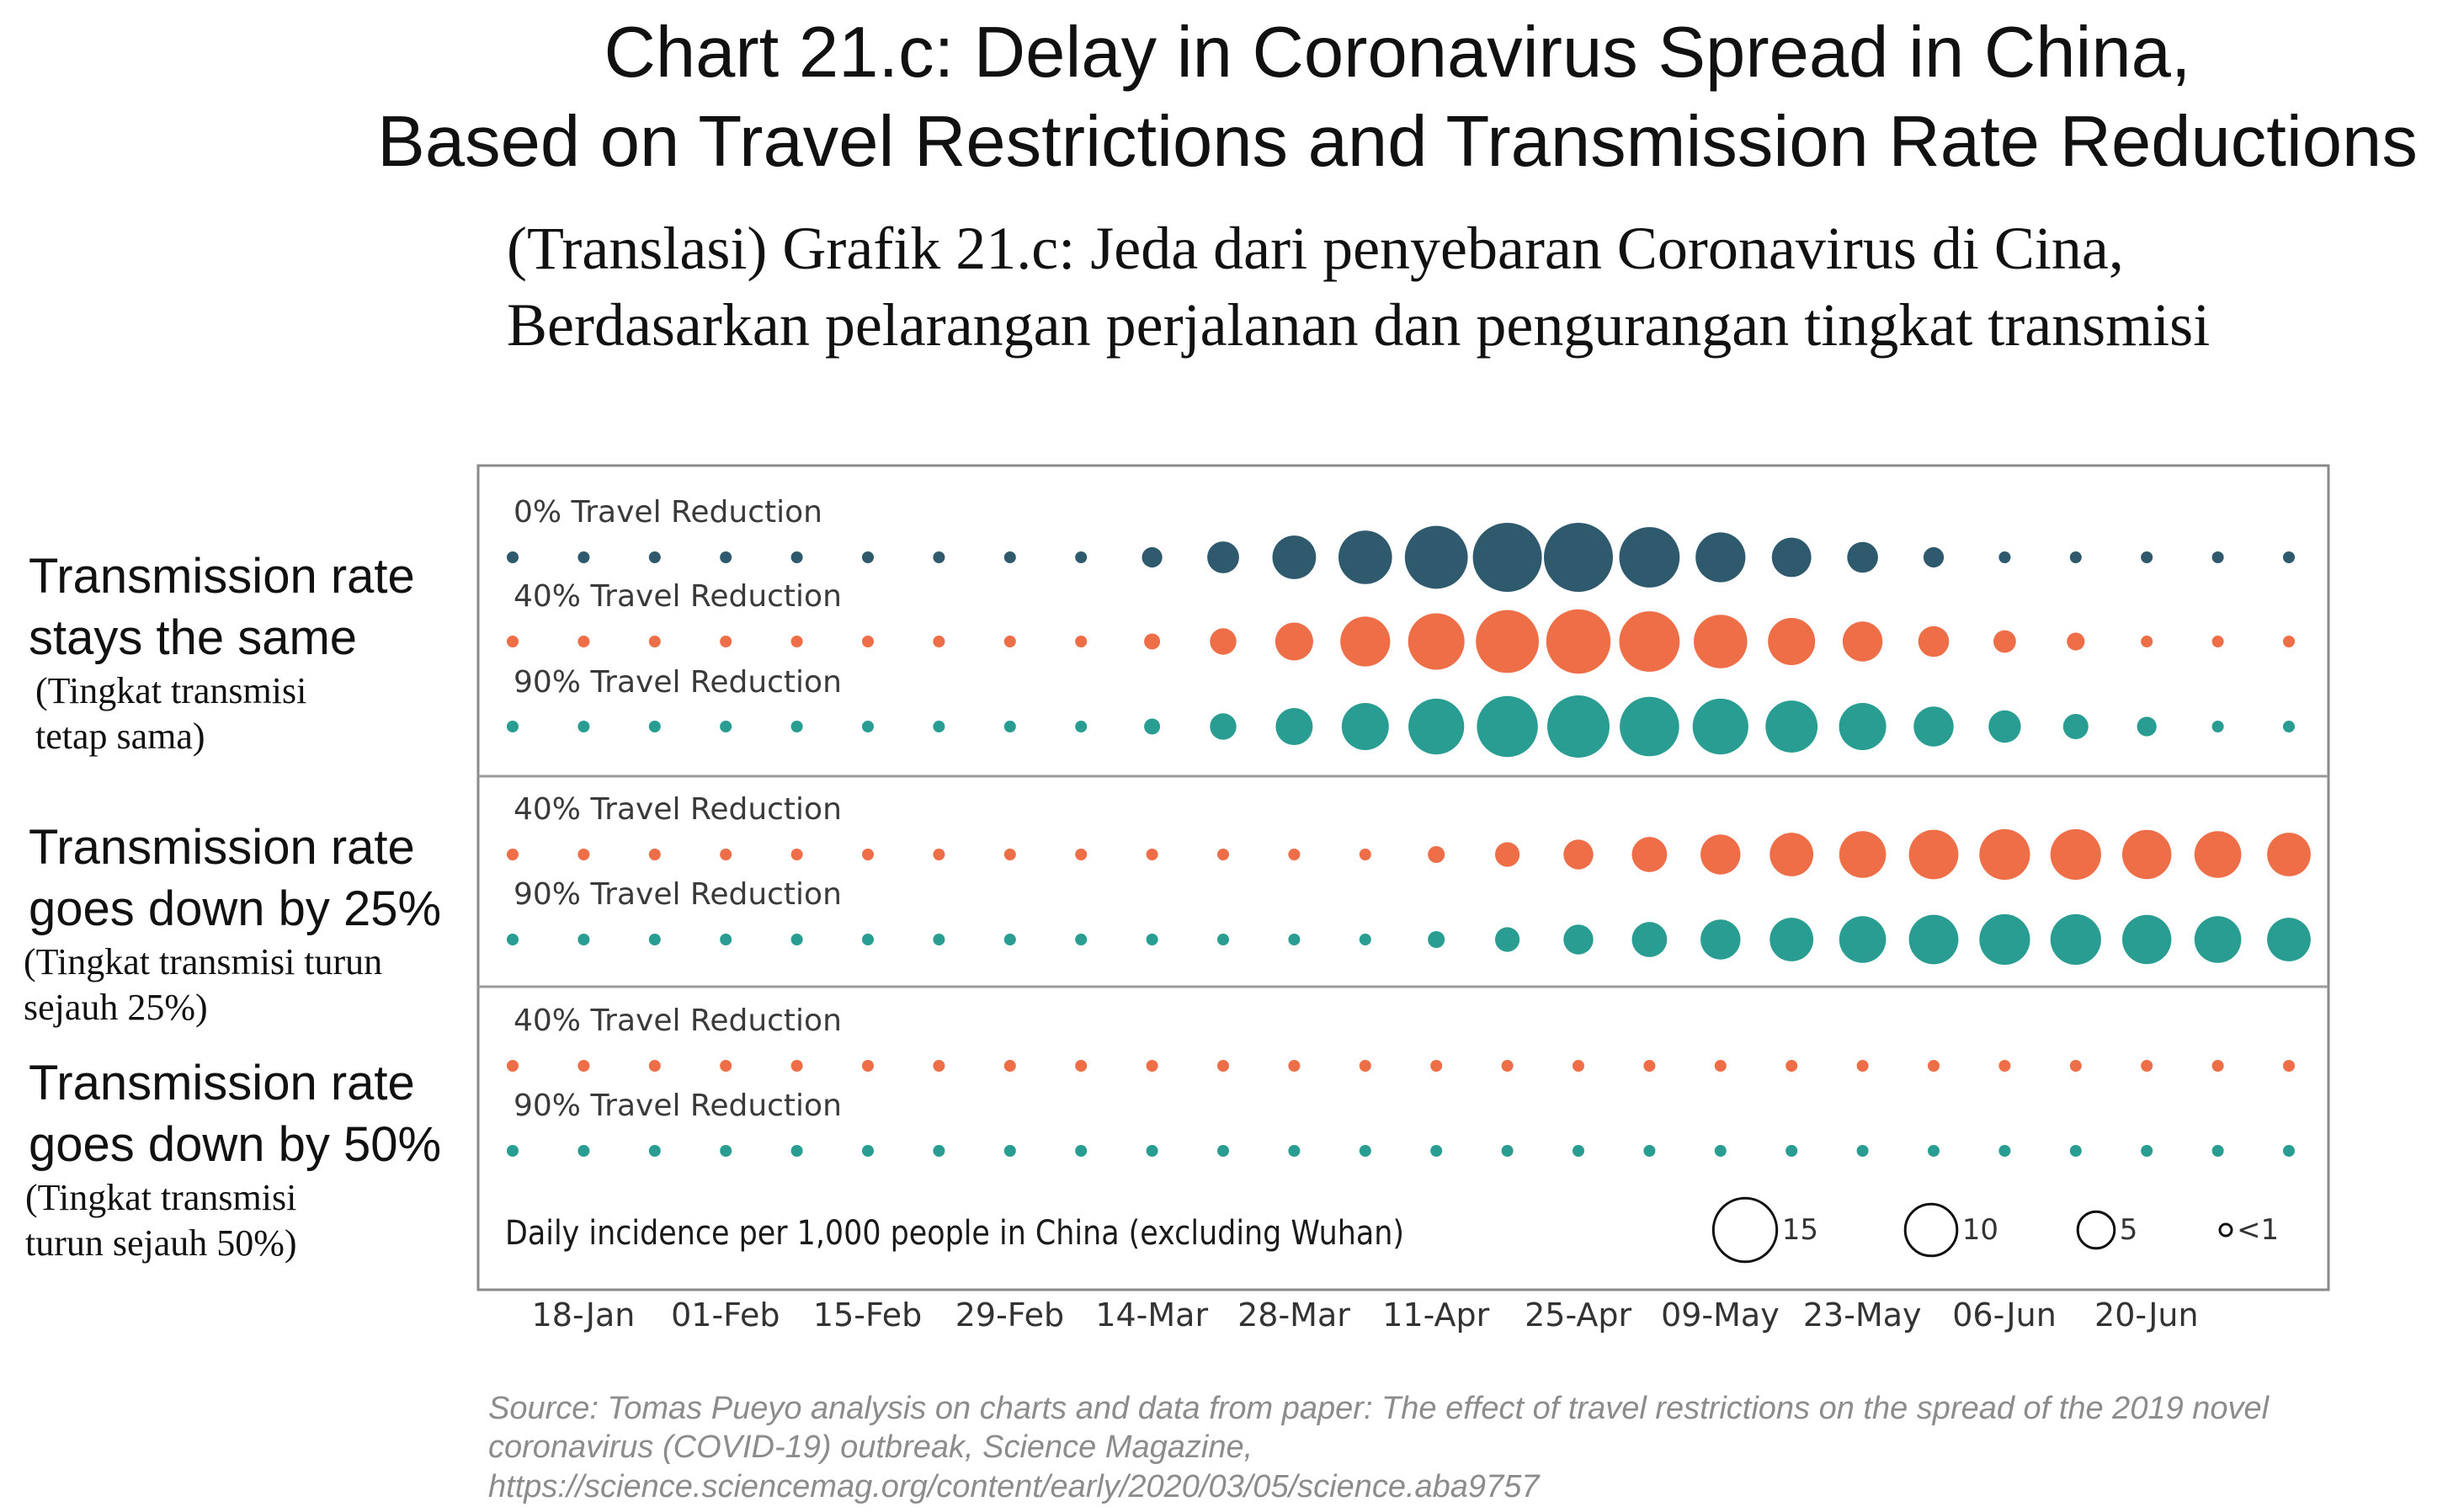  I want to click on x-tick-label: 09-May, so click(1720, 1315).